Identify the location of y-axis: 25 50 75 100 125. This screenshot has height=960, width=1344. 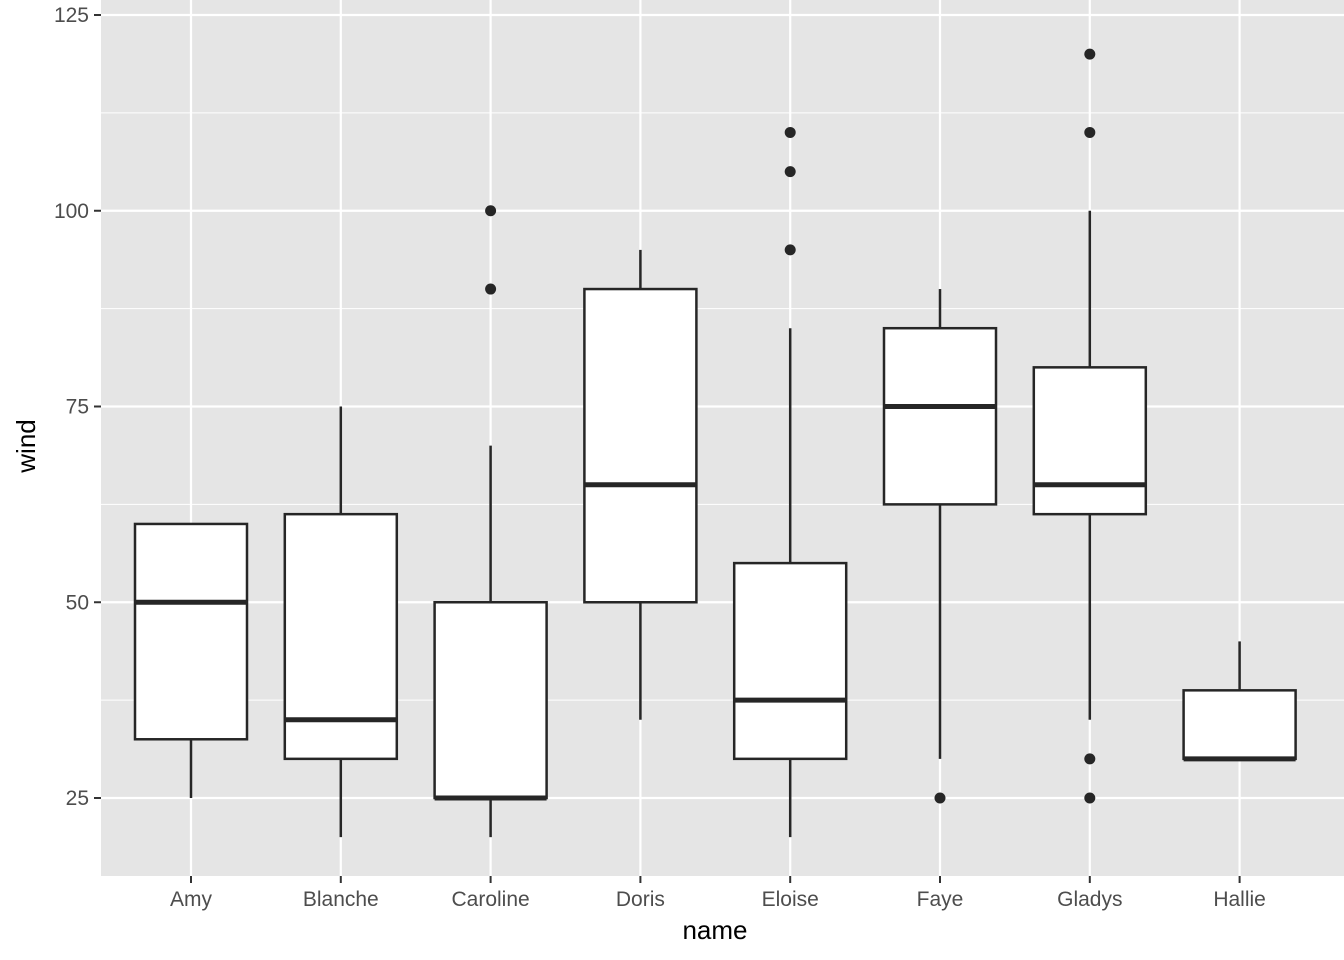
(77, 407).